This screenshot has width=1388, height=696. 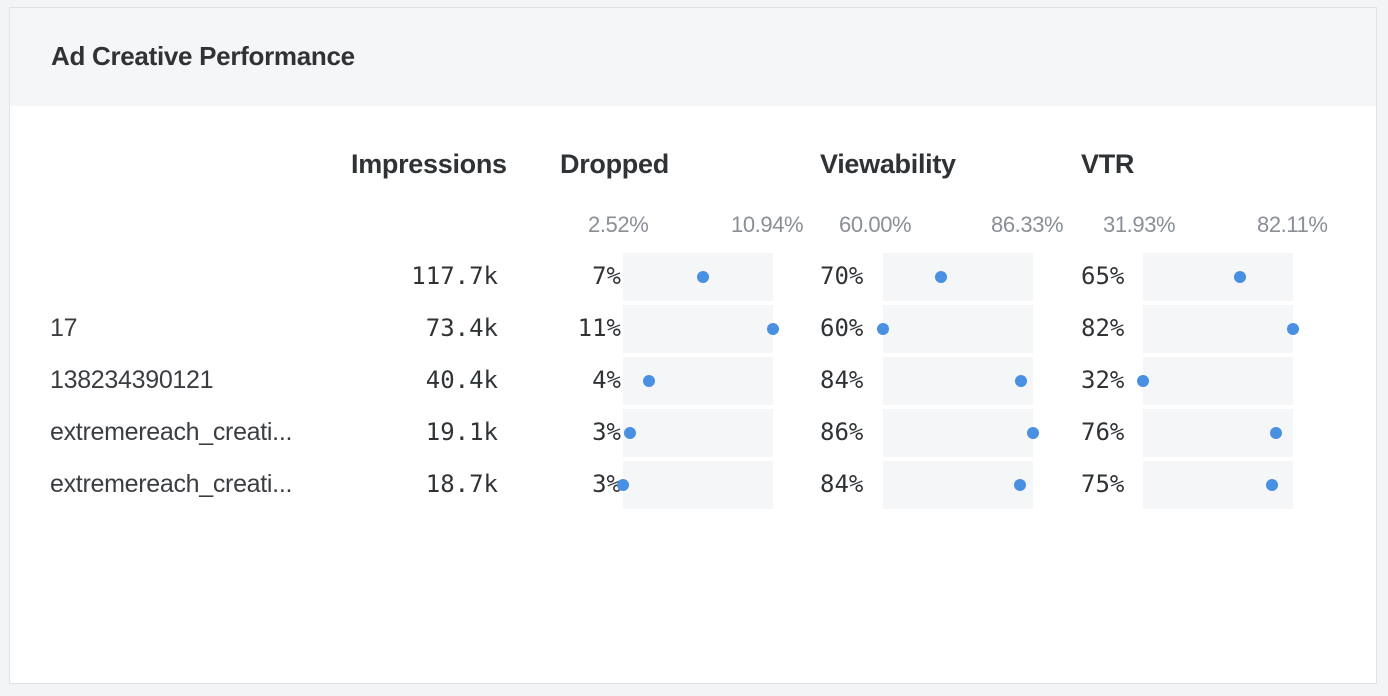 What do you see at coordinates (1103, 380) in the screenshot?
I see `vtr-value: 32%` at bounding box center [1103, 380].